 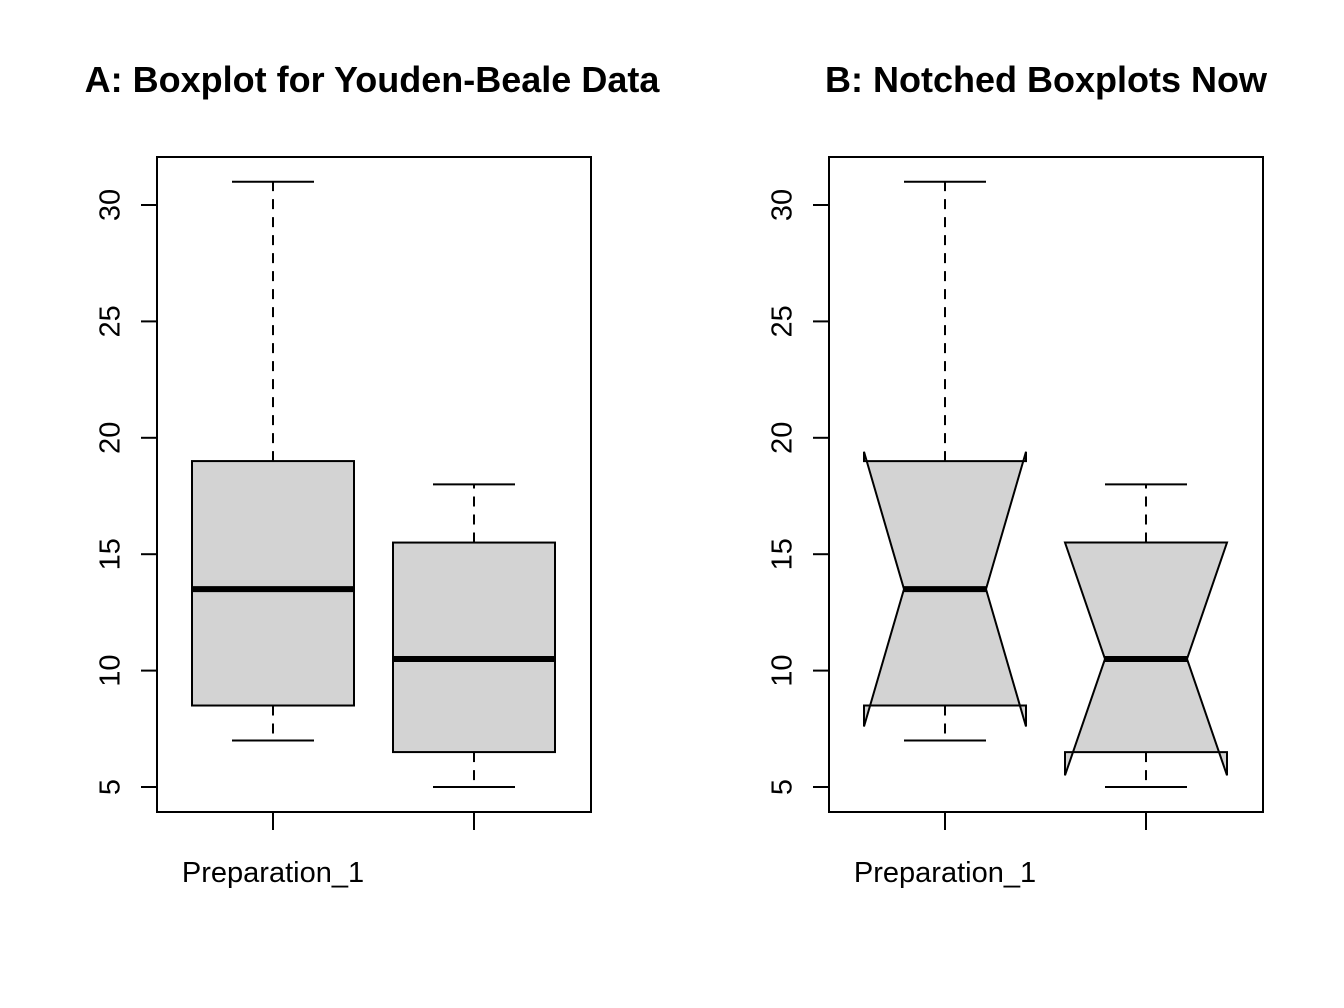 What do you see at coordinates (373, 79) in the screenshot?
I see `chart-title: A: Boxplot for Youden-Beale Data` at bounding box center [373, 79].